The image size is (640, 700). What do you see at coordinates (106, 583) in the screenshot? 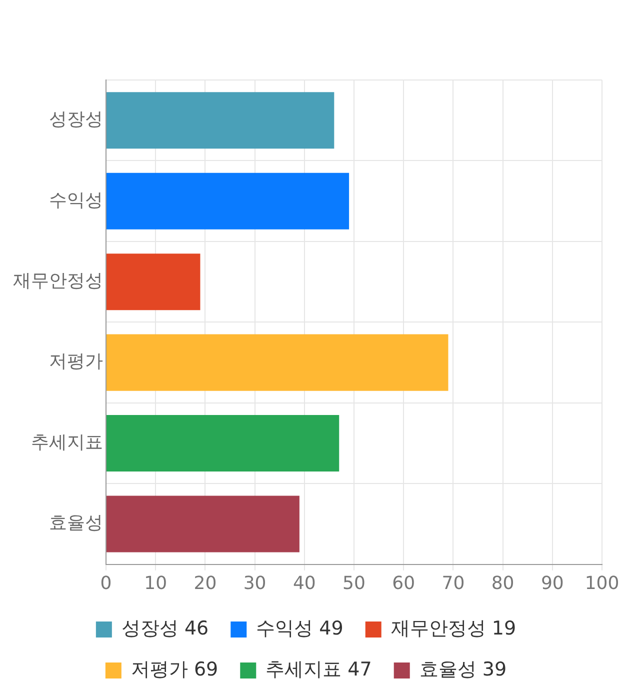
I see `x-tick-label: 0` at bounding box center [106, 583].